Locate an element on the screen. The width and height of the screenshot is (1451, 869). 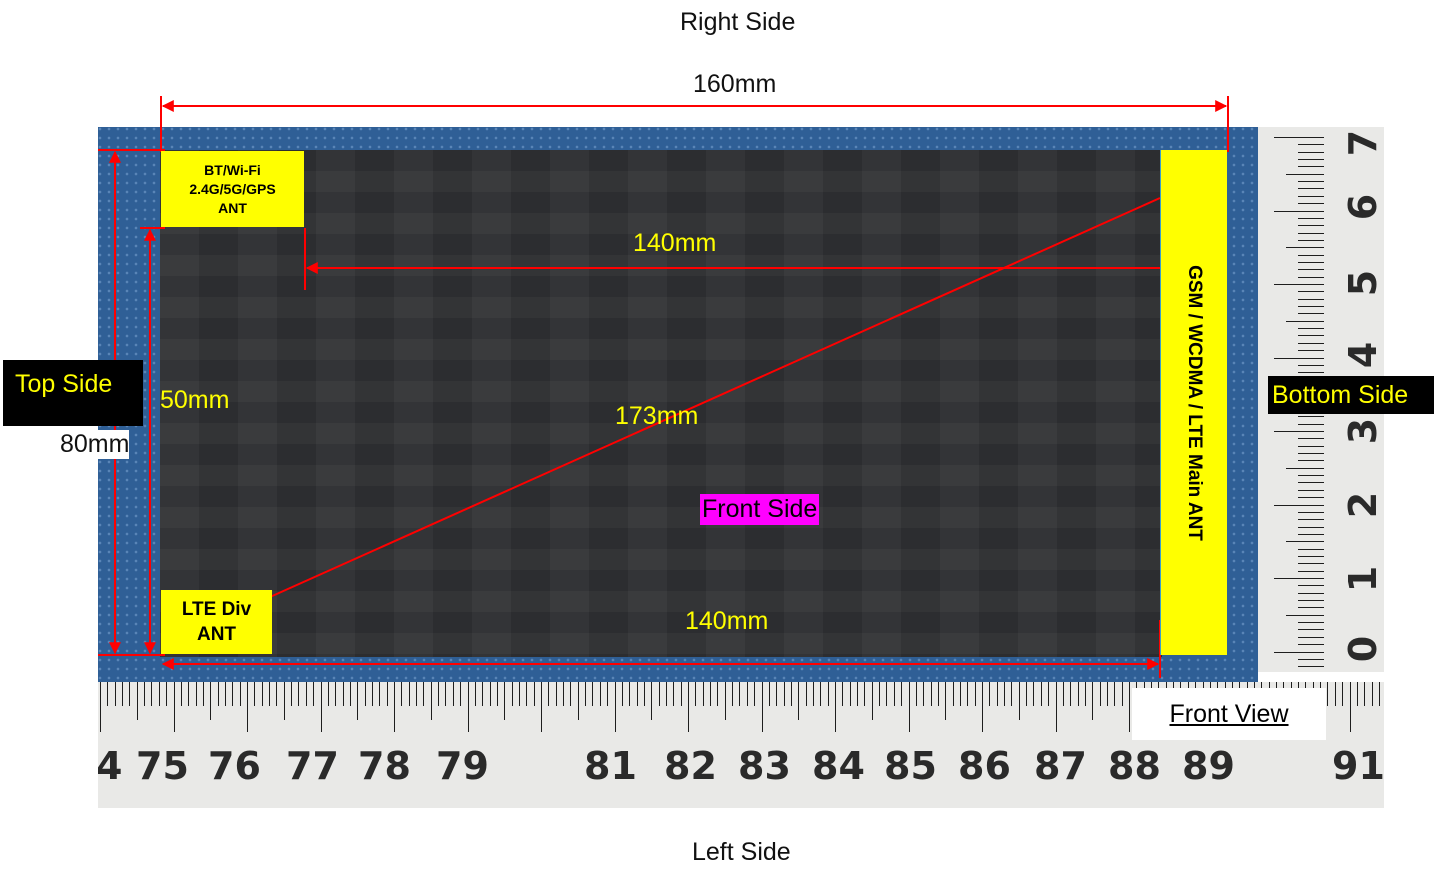
ruler-number: 83 is located at coordinates (764, 766).